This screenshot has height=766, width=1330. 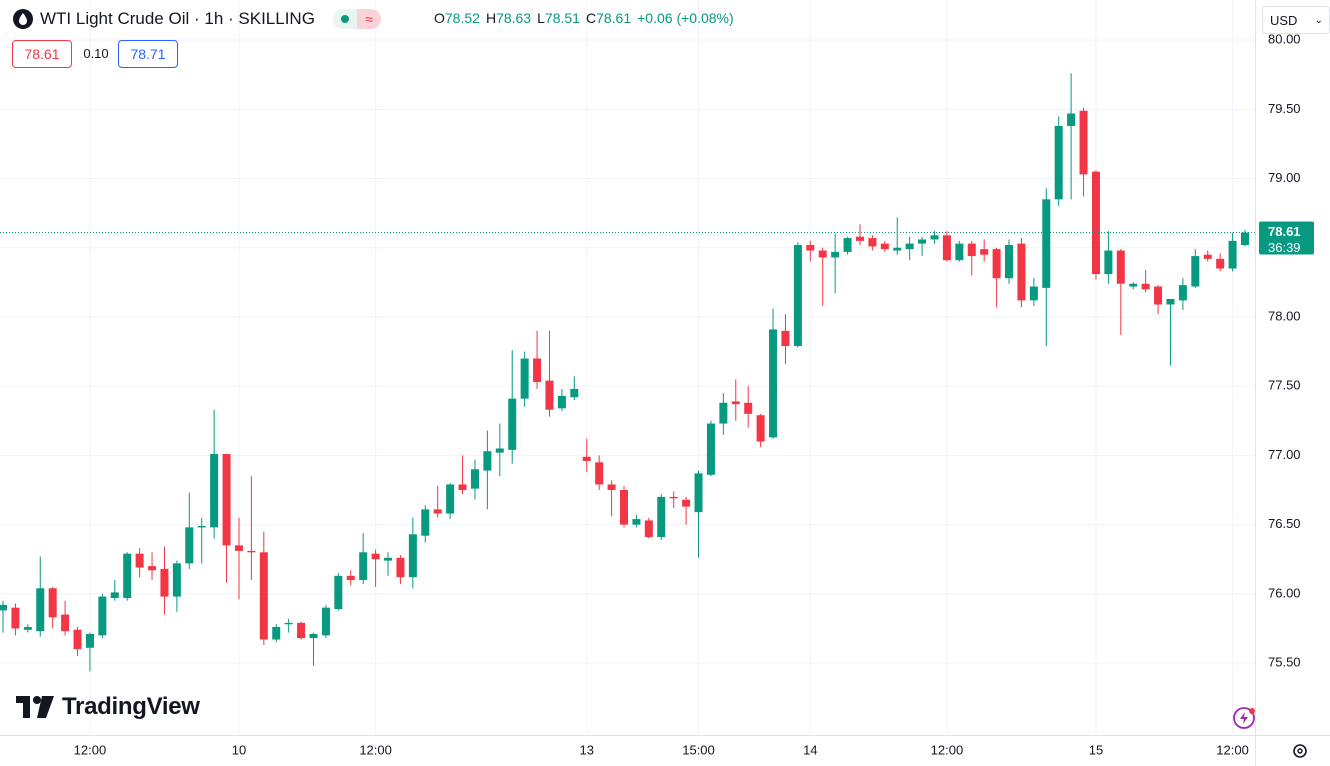 What do you see at coordinates (1284, 592) in the screenshot?
I see `y-tick-label: 76.00` at bounding box center [1284, 592].